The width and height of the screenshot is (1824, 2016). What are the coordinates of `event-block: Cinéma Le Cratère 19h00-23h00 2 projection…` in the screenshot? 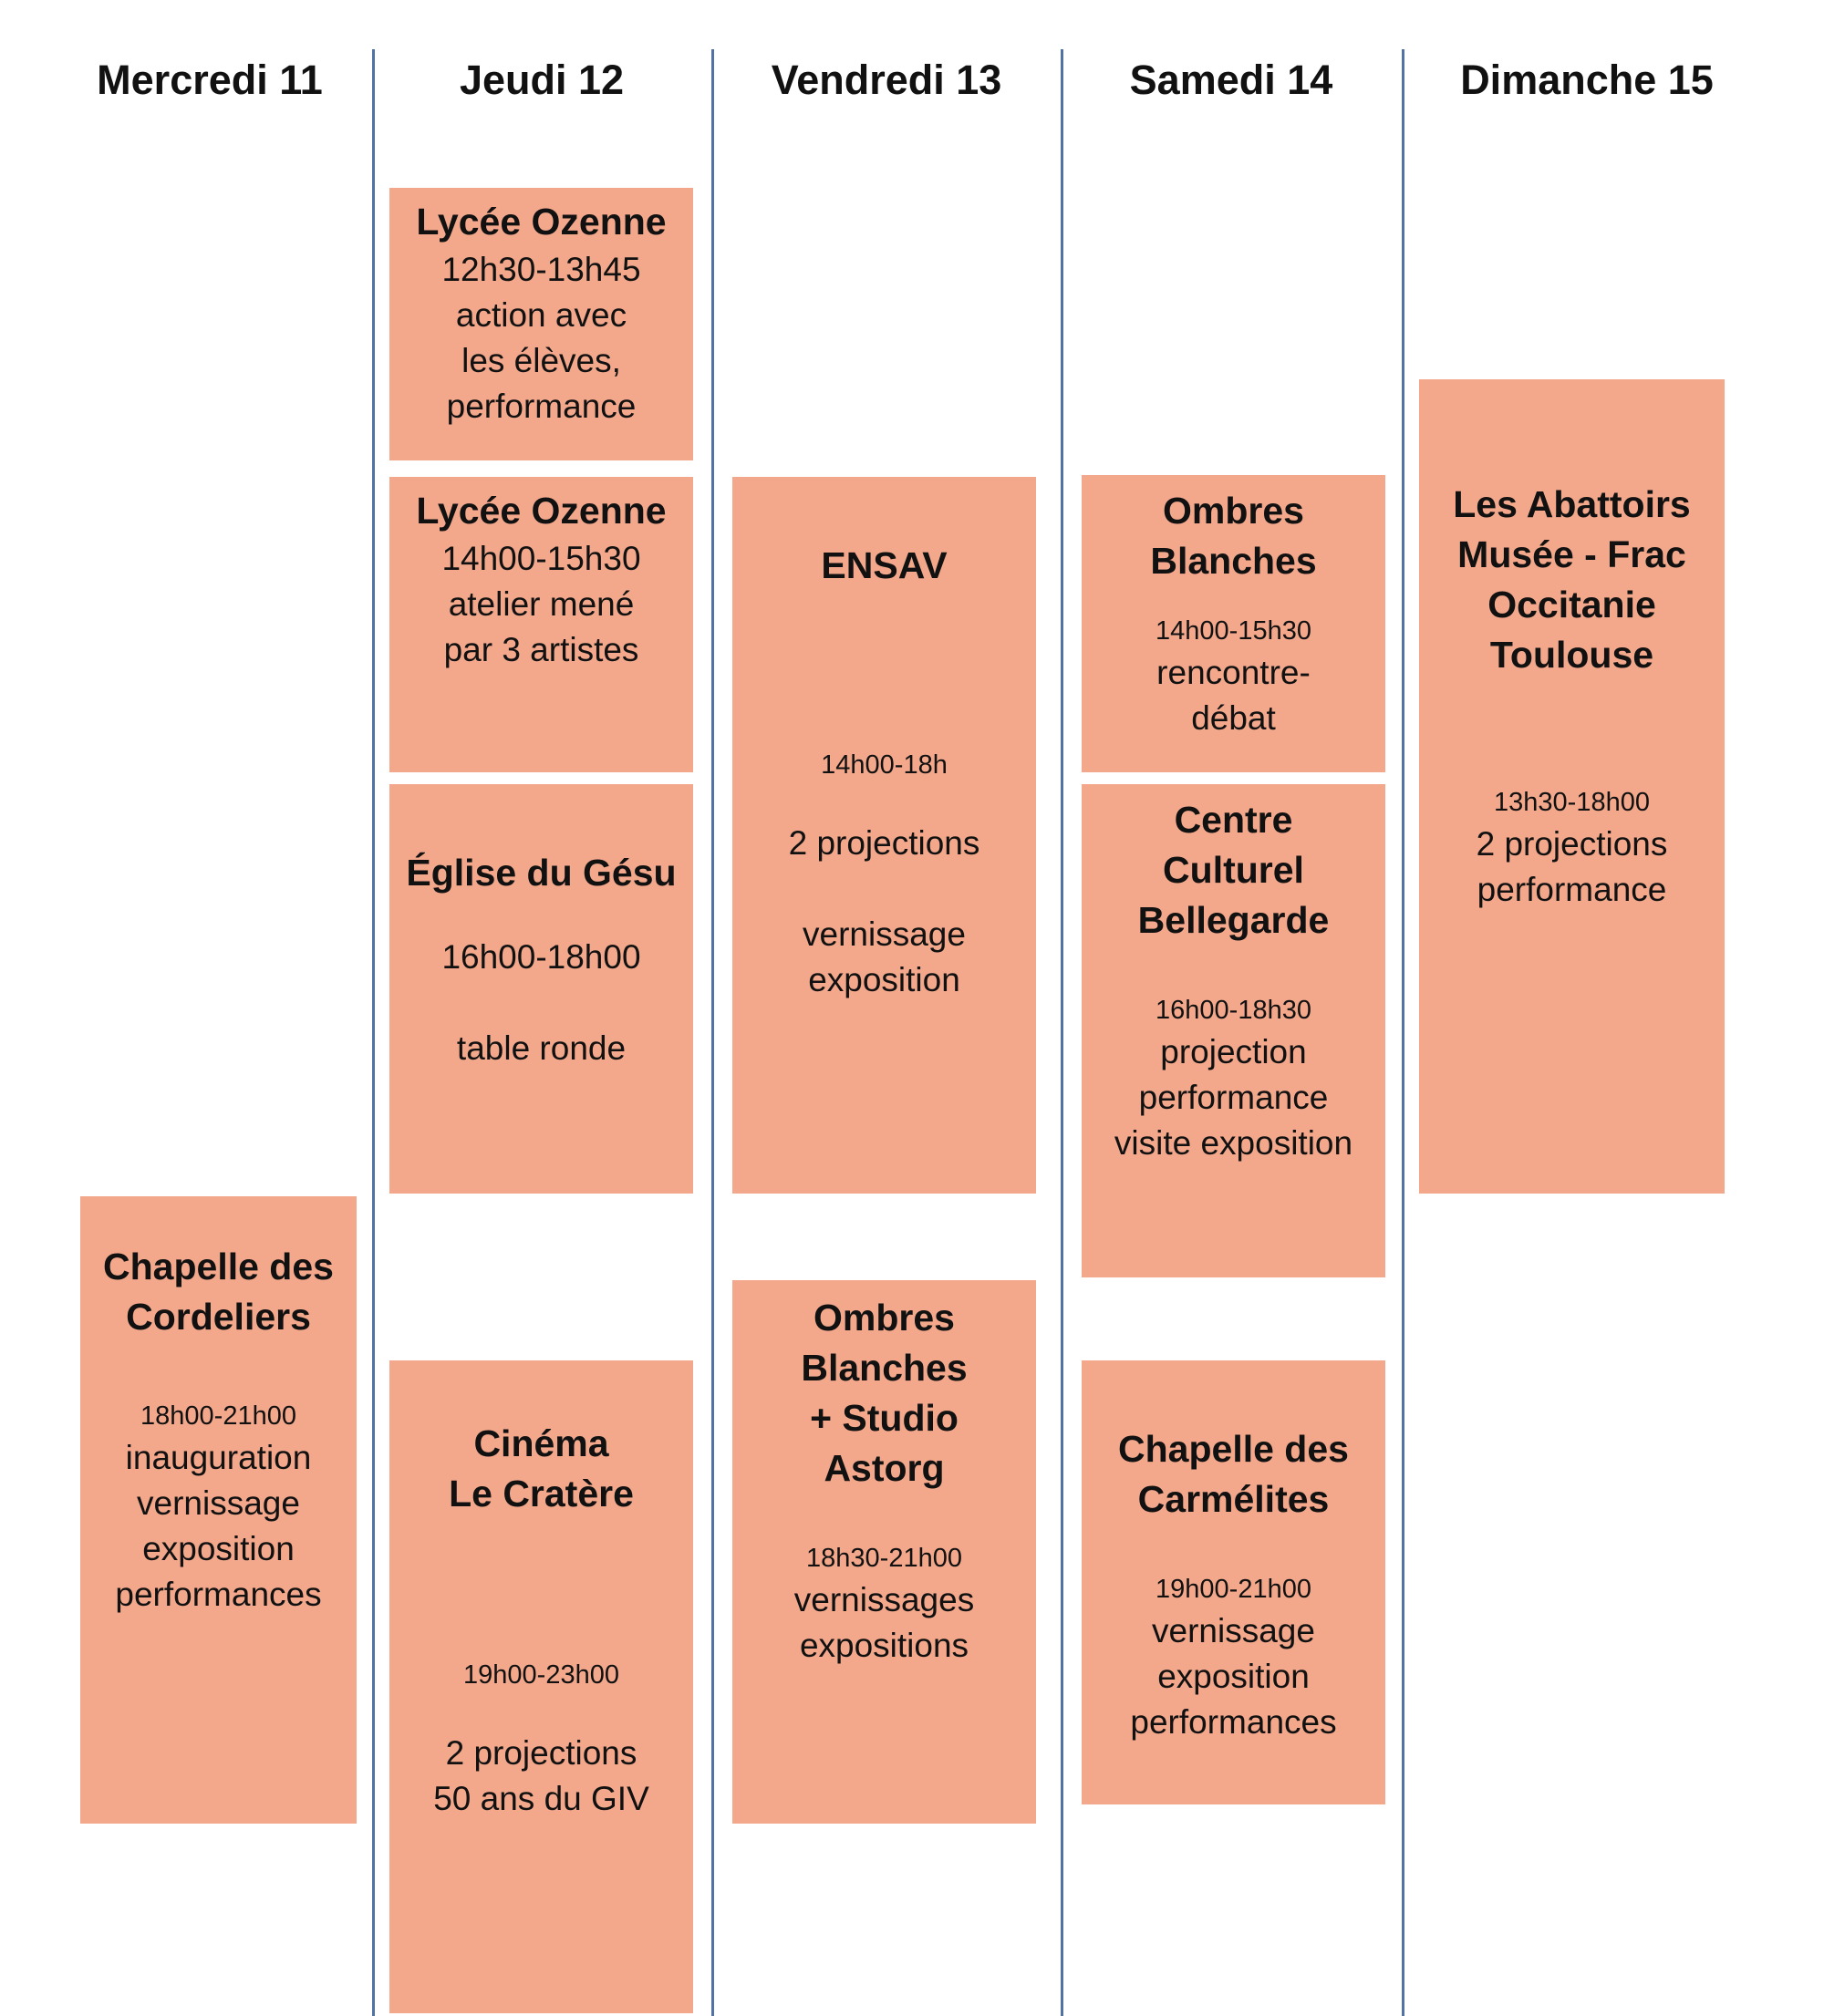 It's located at (541, 1686).